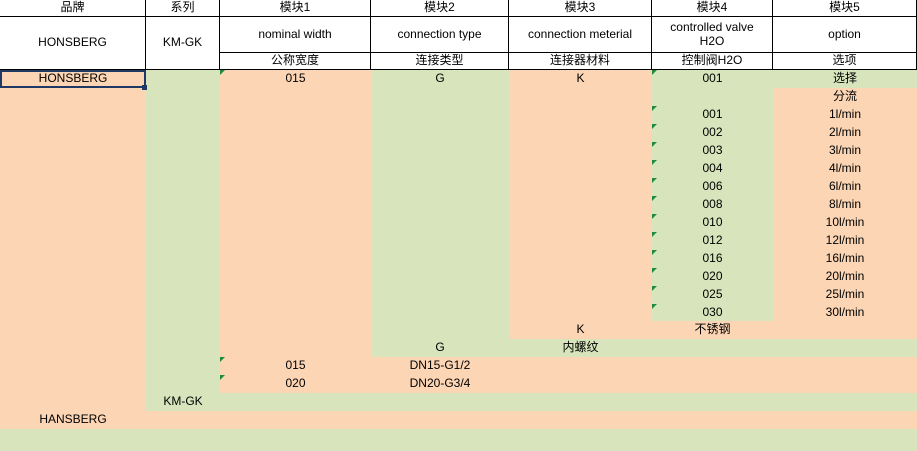 The image size is (917, 451). I want to click on option-code-cell: 010, so click(712, 223).